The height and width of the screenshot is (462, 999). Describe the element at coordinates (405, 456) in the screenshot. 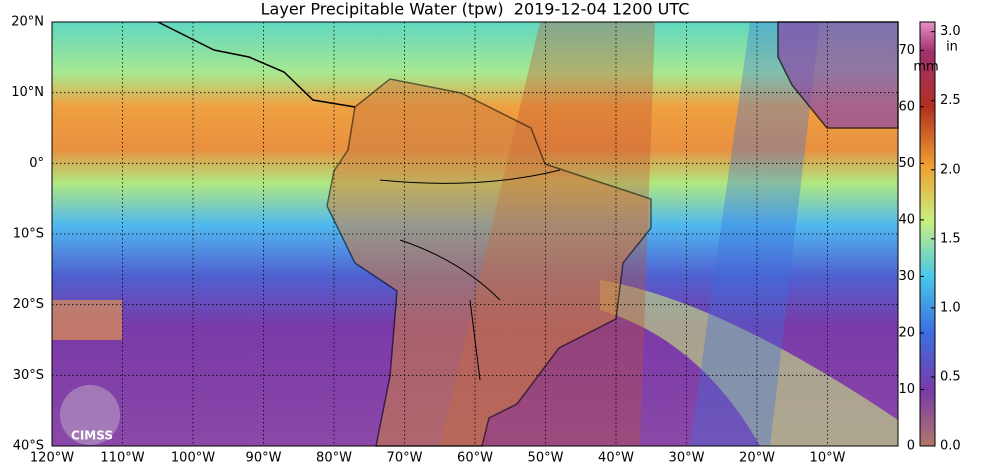

I see `lon-label: 70°W` at that location.